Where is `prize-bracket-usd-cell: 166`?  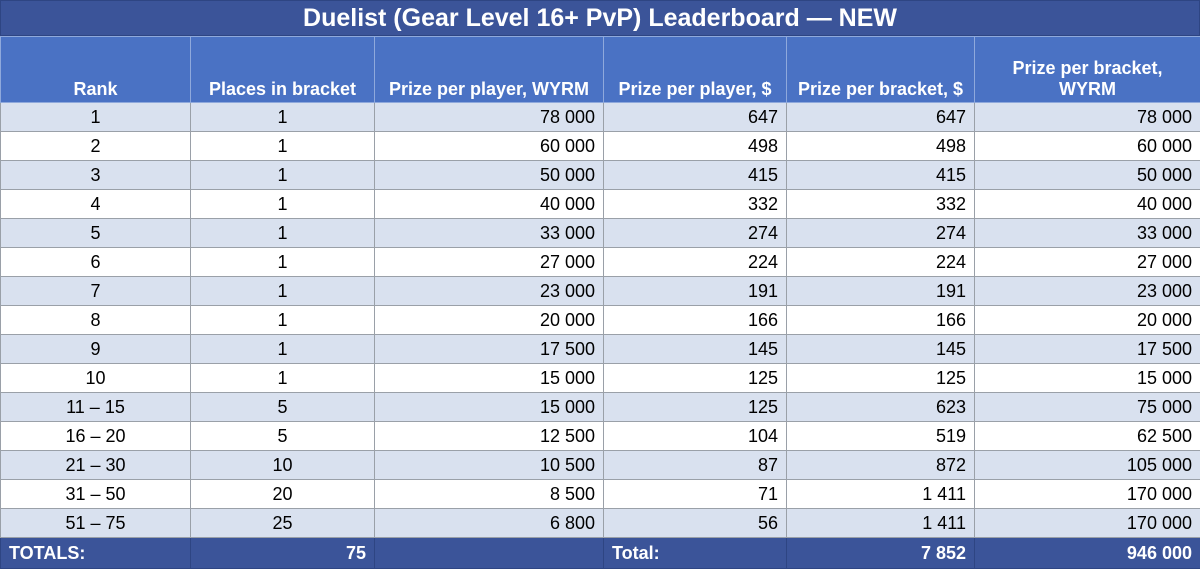
prize-bracket-usd-cell: 166 is located at coordinates (880, 320).